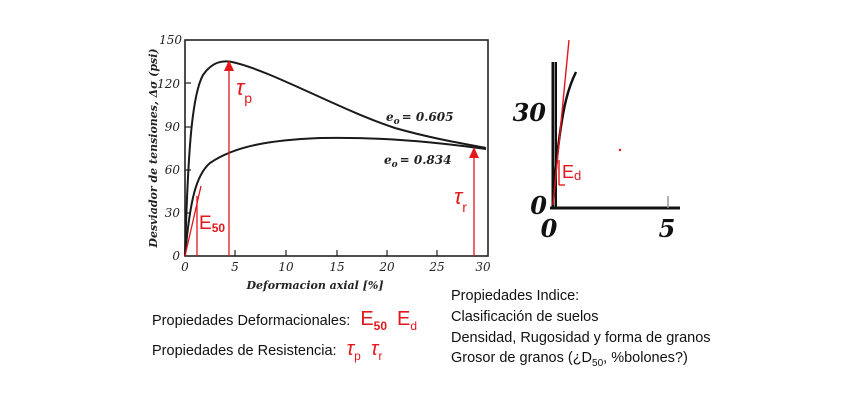  What do you see at coordinates (474, 152) in the screenshot?
I see `tau-r-arrowhead` at bounding box center [474, 152].